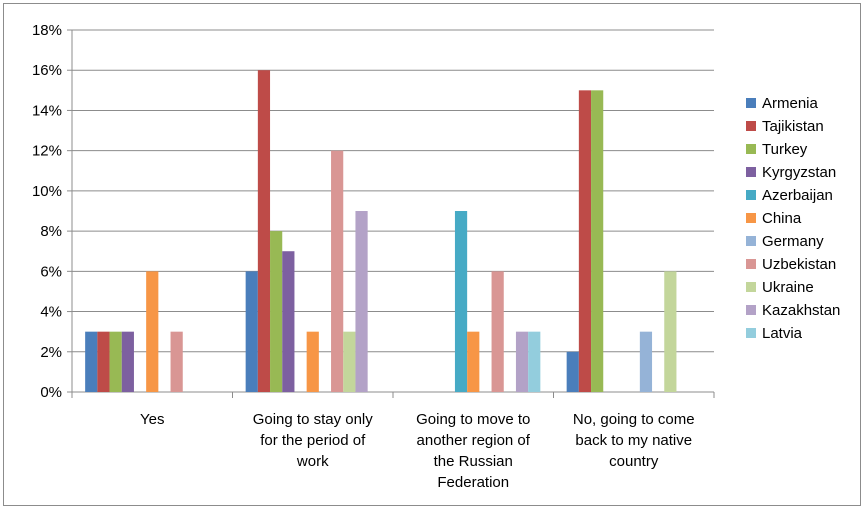 Image resolution: width=866 pixels, height=510 pixels. Describe the element at coordinates (473, 482) in the screenshot. I see `category-label-line: Federation` at that location.